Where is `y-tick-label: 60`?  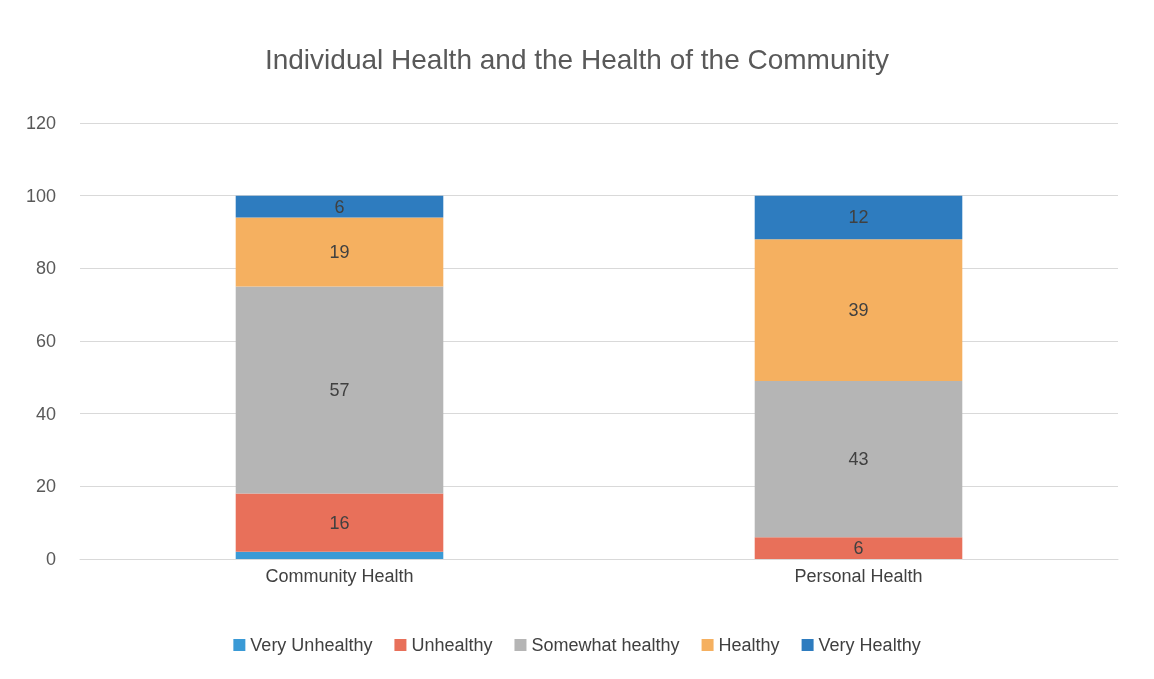
y-tick-label: 60 is located at coordinates (45, 341).